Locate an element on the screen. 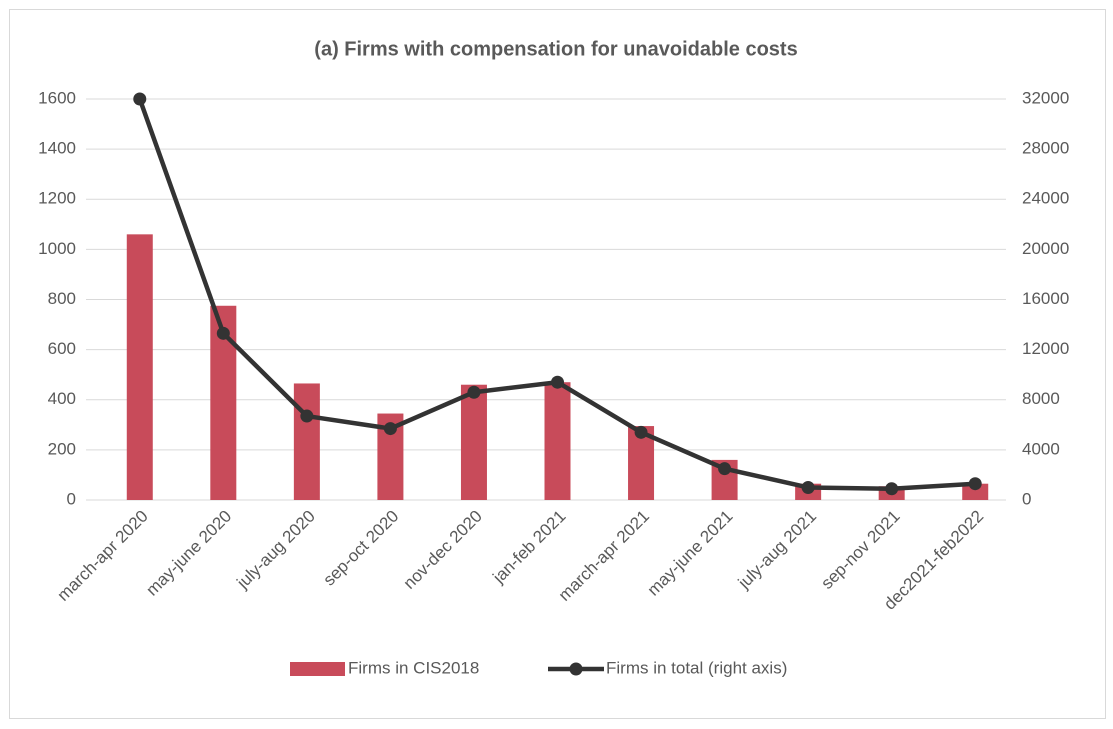 Image resolution: width=1113 pixels, height=729 pixels. legend-swatch is located at coordinates (317, 669).